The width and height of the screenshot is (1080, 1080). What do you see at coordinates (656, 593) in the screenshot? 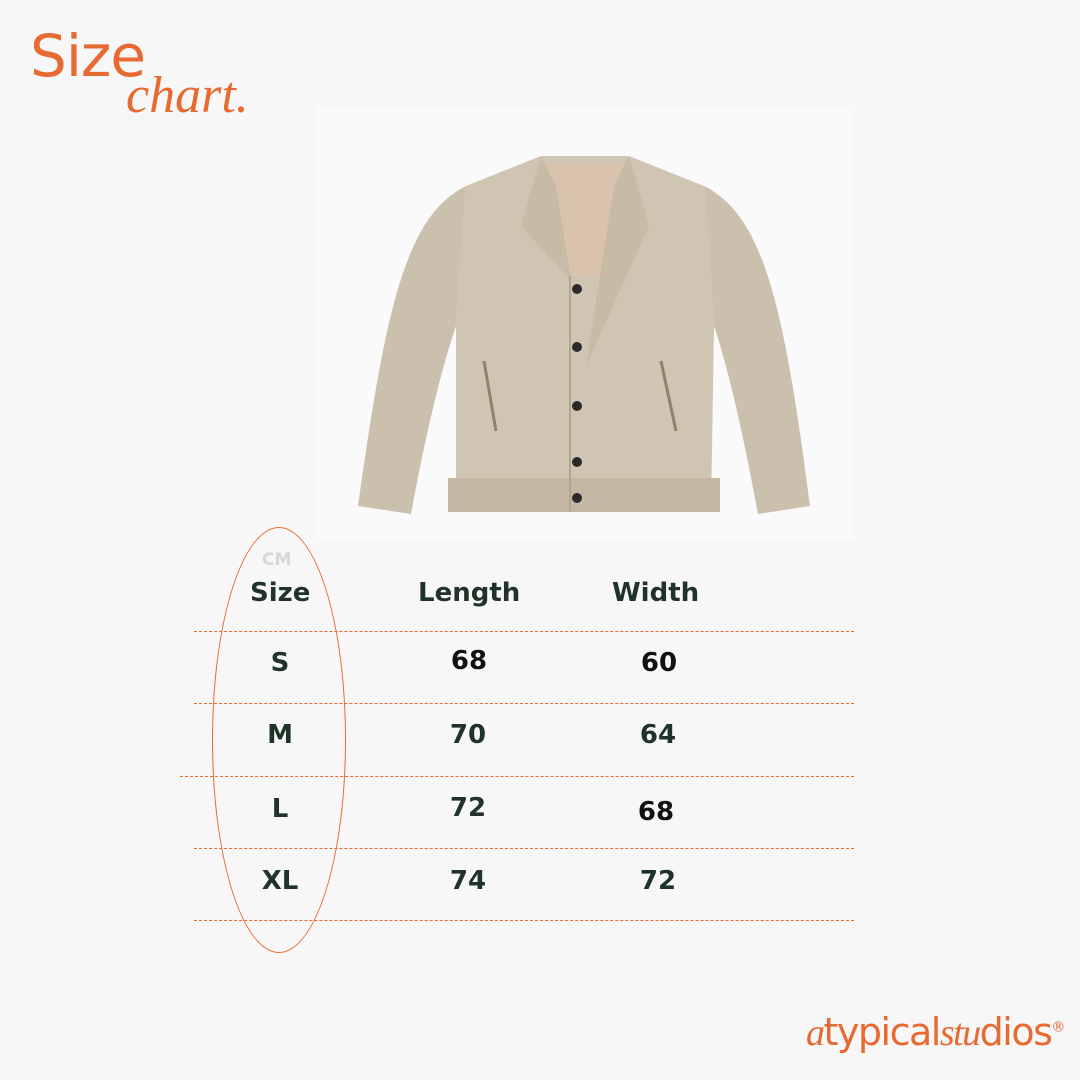
I see `header-width: Width` at bounding box center [656, 593].